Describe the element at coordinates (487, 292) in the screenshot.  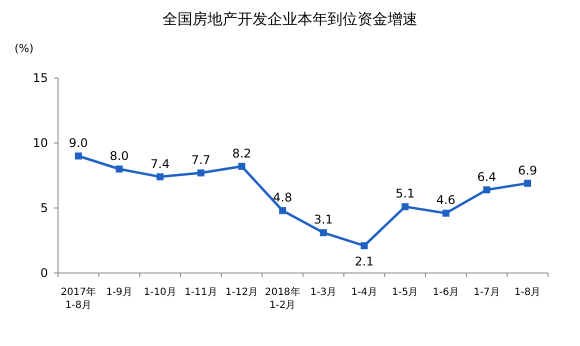
I see `x-tick-label: 1-7月` at that location.